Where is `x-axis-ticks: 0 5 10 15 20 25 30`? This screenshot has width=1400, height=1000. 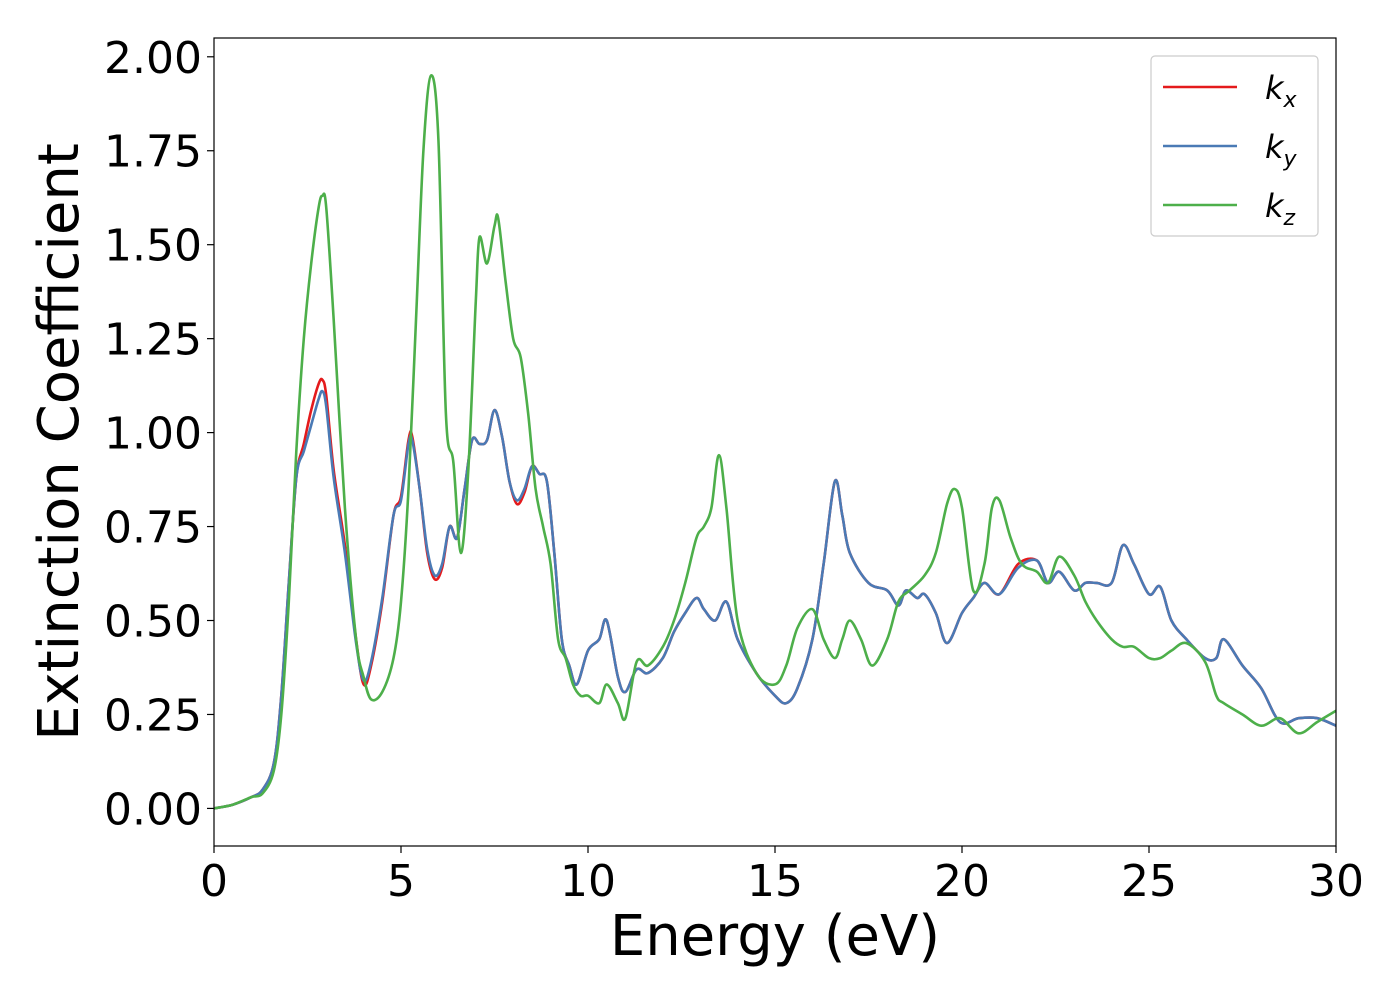 x-axis-ticks: 0 5 10 15 20 25 30 is located at coordinates (782, 876).